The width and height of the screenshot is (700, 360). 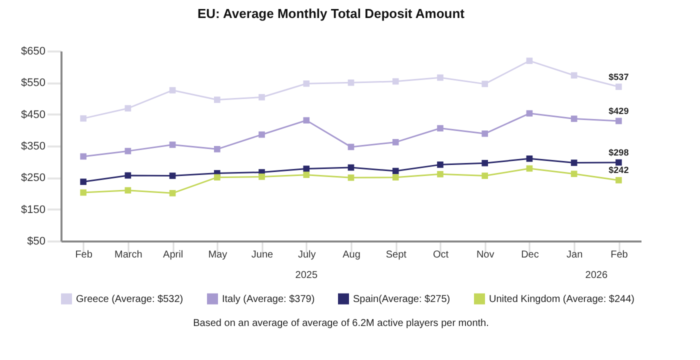 What do you see at coordinates (332, 13) in the screenshot?
I see `chart-title: EU: Average Monthly Total Deposit Amount` at bounding box center [332, 13].